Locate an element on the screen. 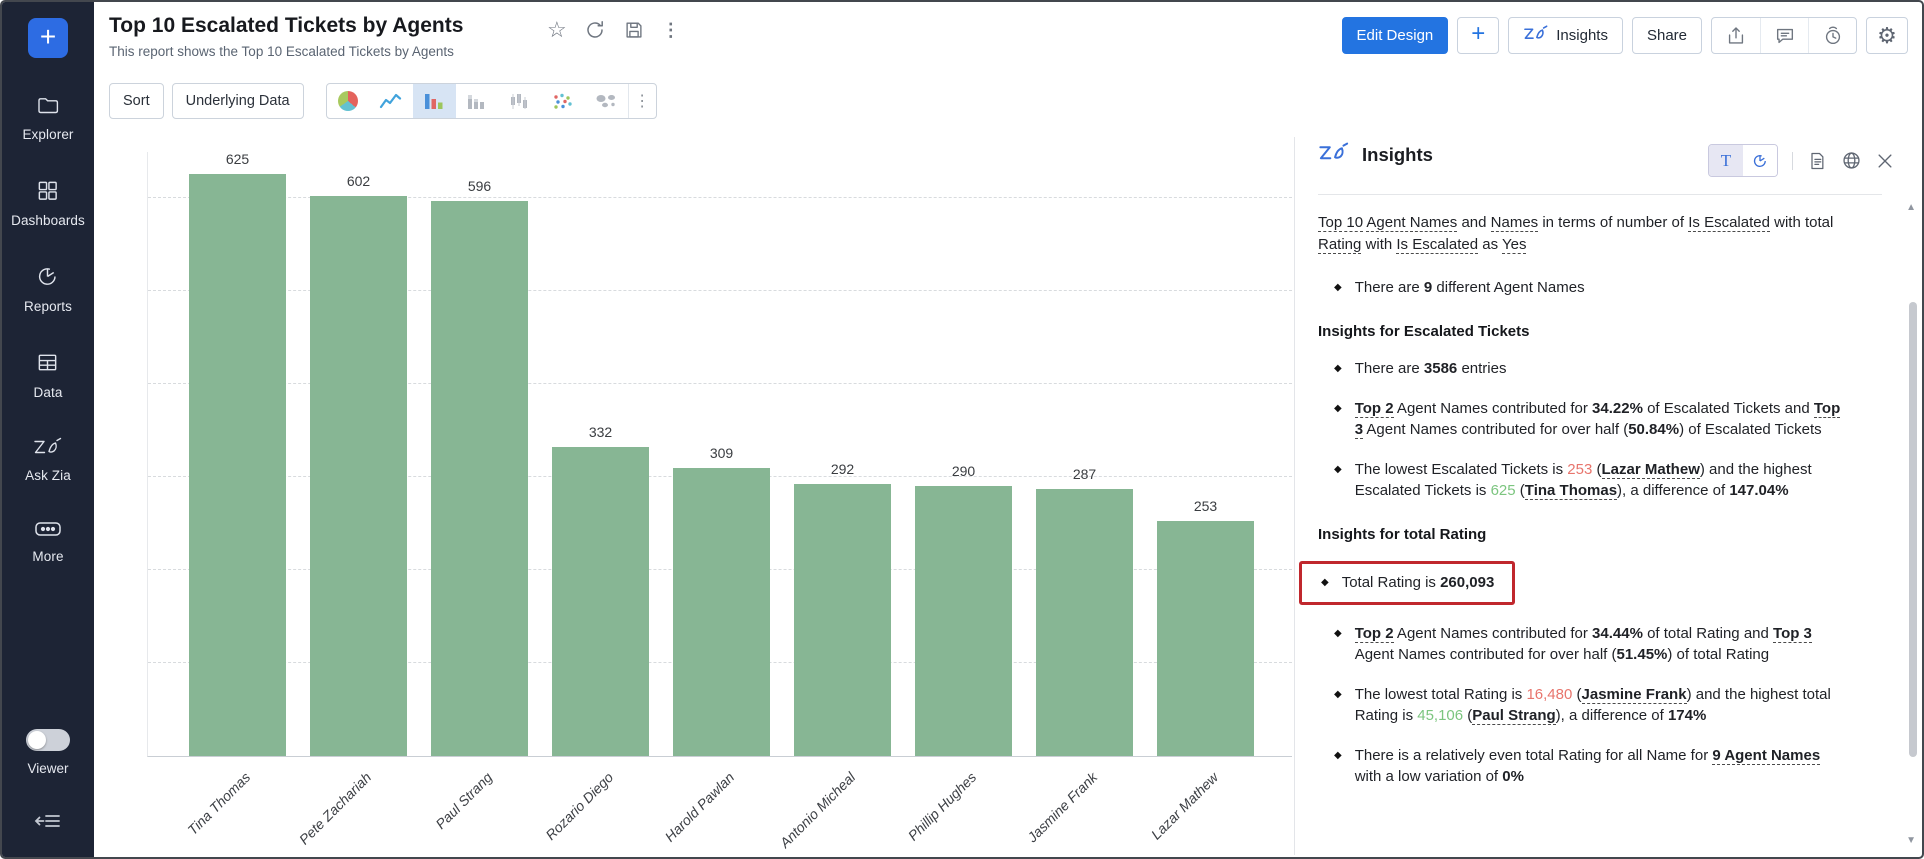 This screenshot has height=859, width=1924. sidebar-item-dashboards: Dashboards is located at coordinates (48, 203).